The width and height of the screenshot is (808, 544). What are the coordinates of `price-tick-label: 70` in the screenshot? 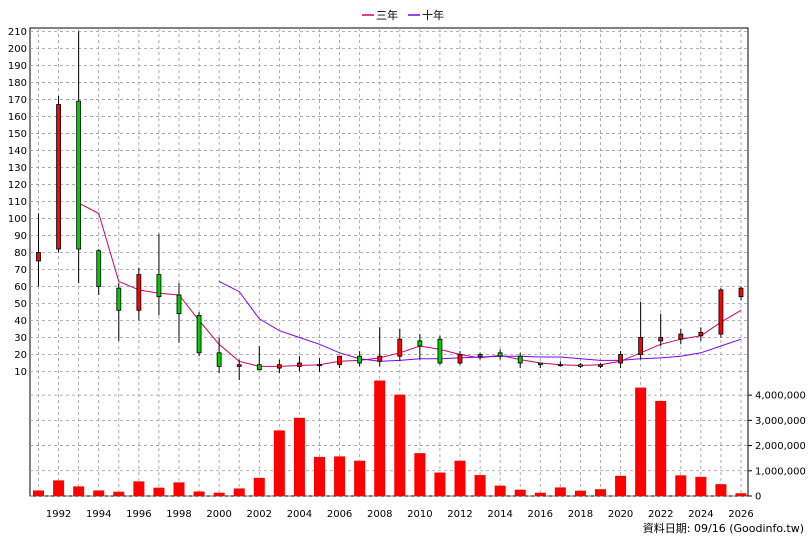 It's located at (20, 270).